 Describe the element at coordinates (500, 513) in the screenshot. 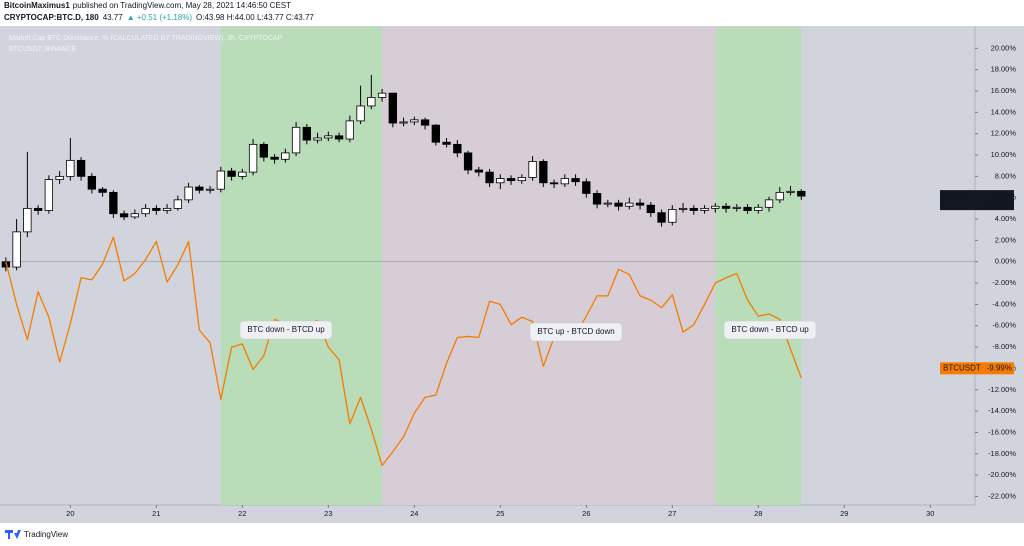

I see `x-tick-label: 25` at that location.